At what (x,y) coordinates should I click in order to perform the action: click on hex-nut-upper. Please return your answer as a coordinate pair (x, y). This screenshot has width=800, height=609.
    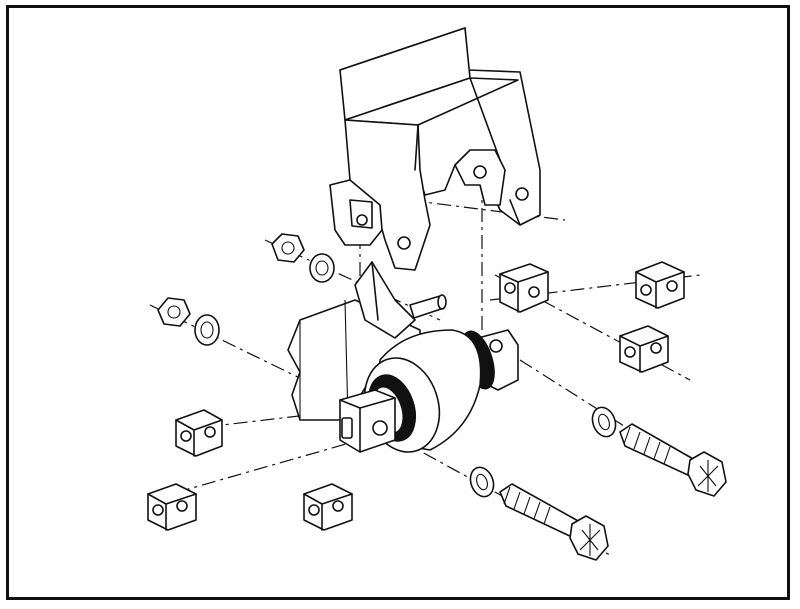
    Looking at the image, I should click on (288, 248).